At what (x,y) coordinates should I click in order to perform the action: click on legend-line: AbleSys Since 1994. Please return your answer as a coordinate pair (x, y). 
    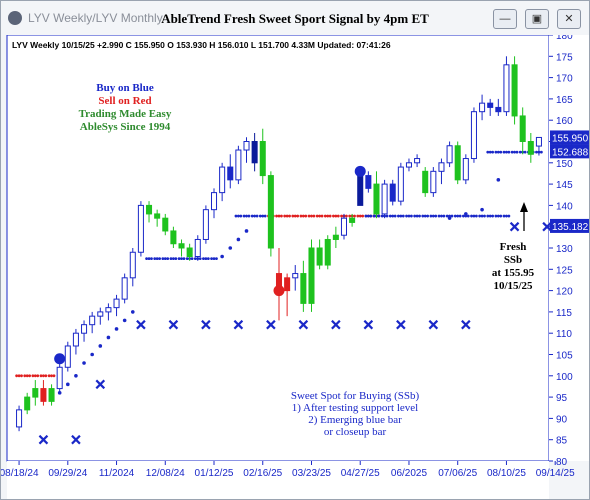
    Looking at the image, I should click on (125, 127).